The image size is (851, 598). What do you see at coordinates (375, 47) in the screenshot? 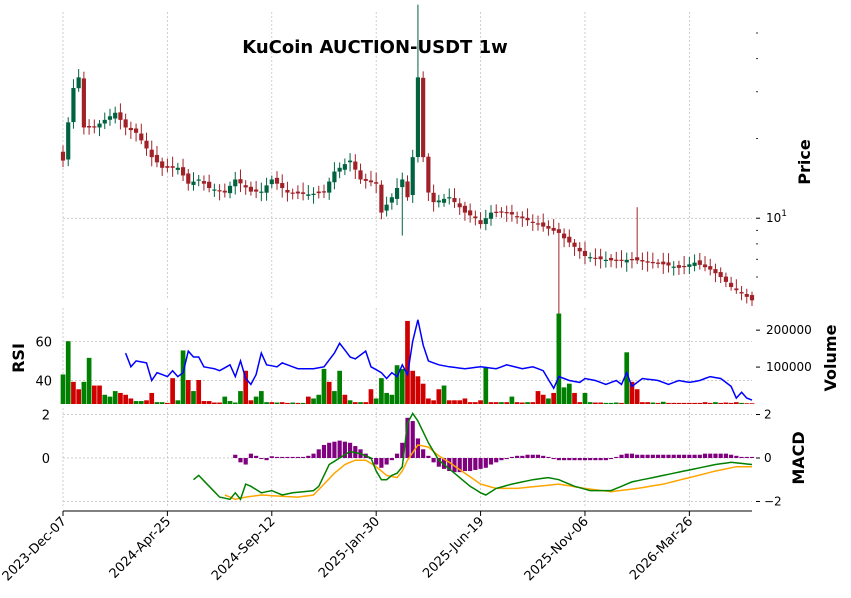
I see `chart-title: KuCoin AUCTION-USDT 1w` at bounding box center [375, 47].